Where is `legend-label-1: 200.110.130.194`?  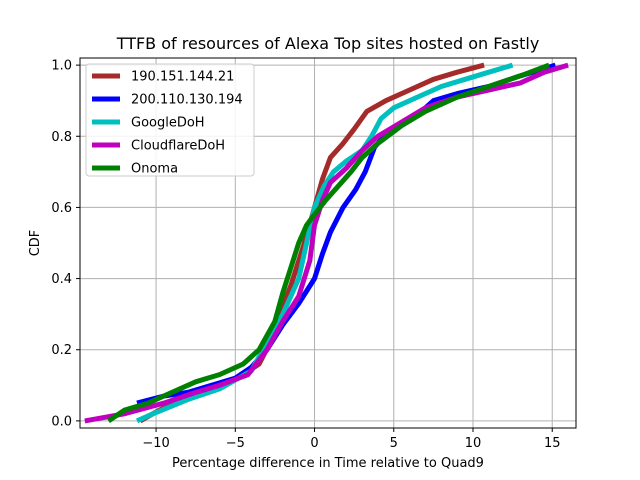
legend-label-1: 200.110.130.194 is located at coordinates (187, 100).